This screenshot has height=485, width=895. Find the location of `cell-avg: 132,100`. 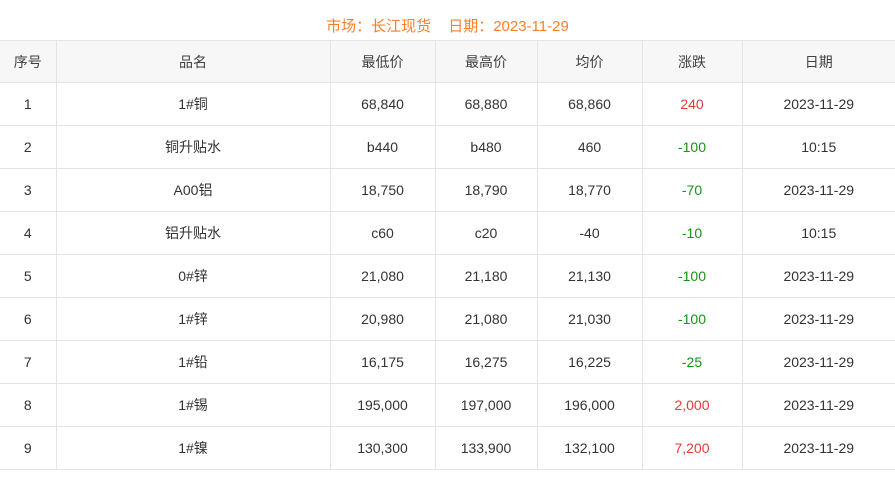

cell-avg: 132,100 is located at coordinates (589, 448).